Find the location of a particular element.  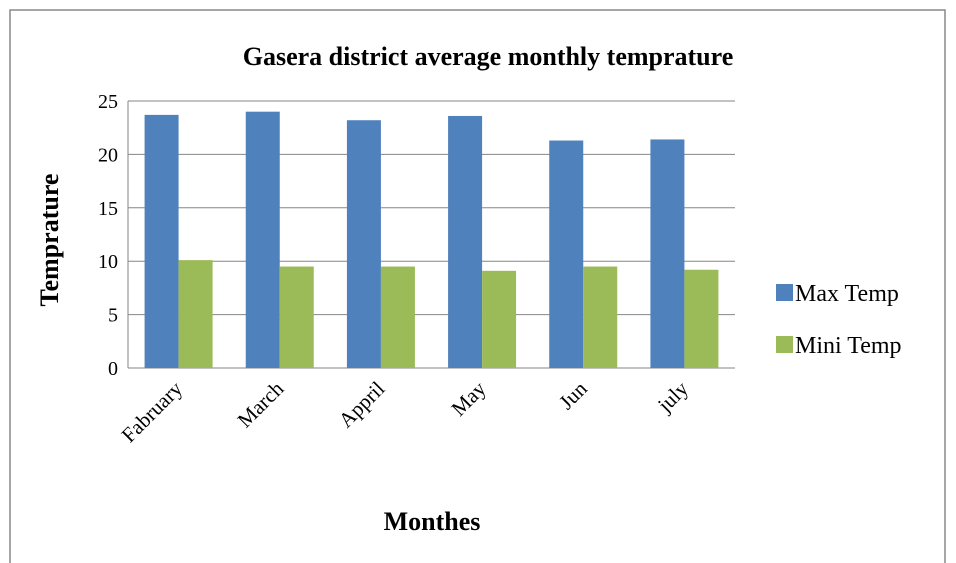

y-axis-label: Temprature is located at coordinates (49, 240).